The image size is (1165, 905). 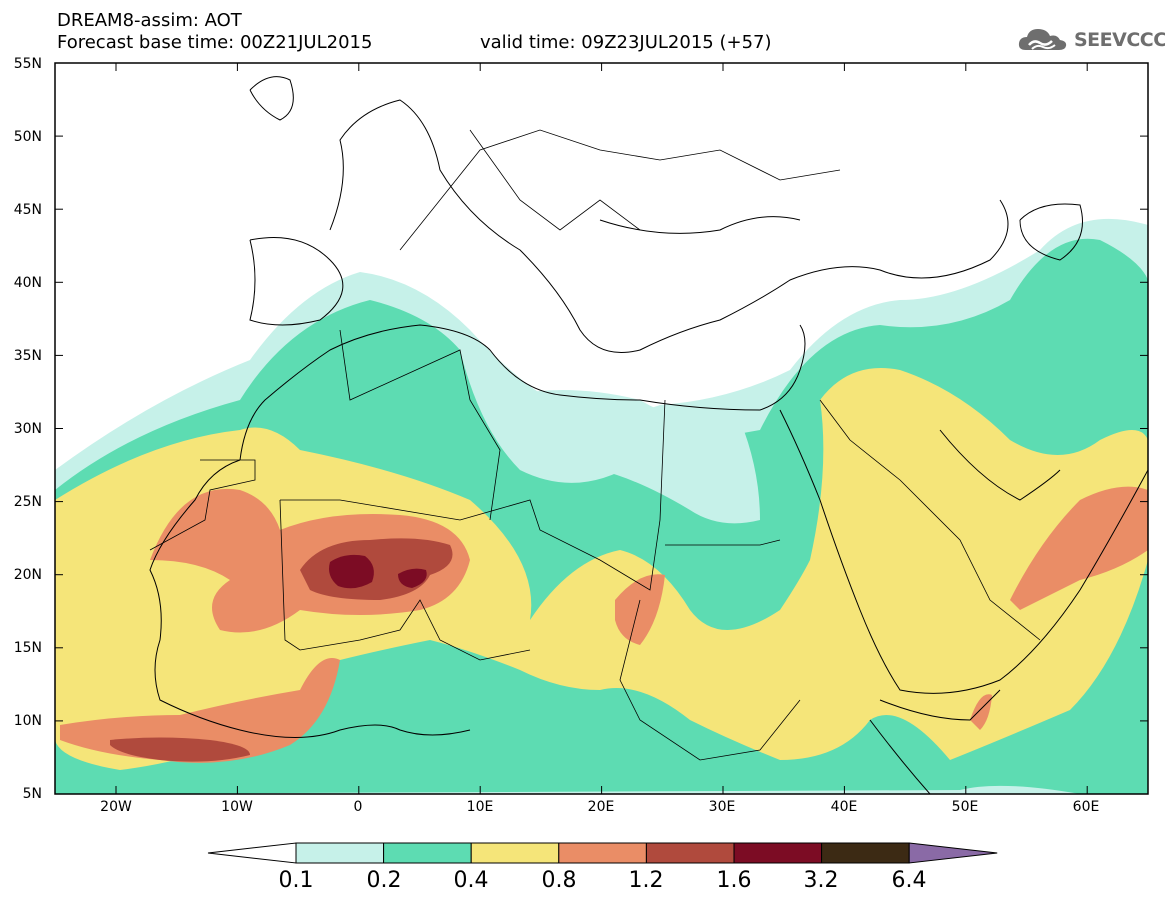 What do you see at coordinates (953, 853) in the screenshot?
I see `colorbar-over-triangle` at bounding box center [953, 853].